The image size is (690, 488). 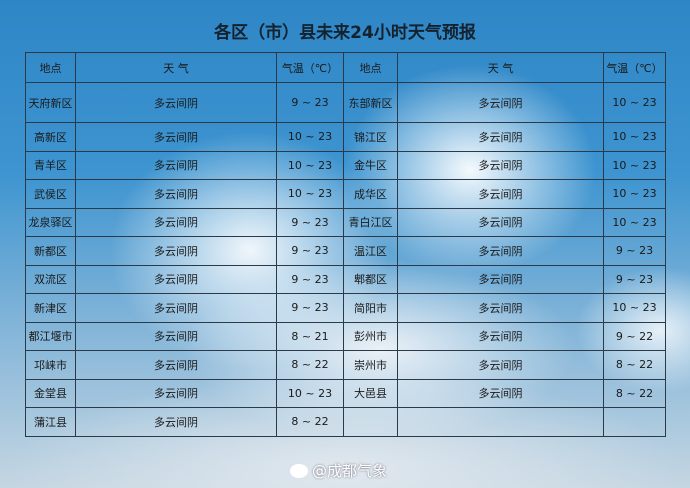 I want to click on table-header-row: 地点 天 气 气温（℃） 地点 天 气 气温（℃）, so click(x=345, y=67).